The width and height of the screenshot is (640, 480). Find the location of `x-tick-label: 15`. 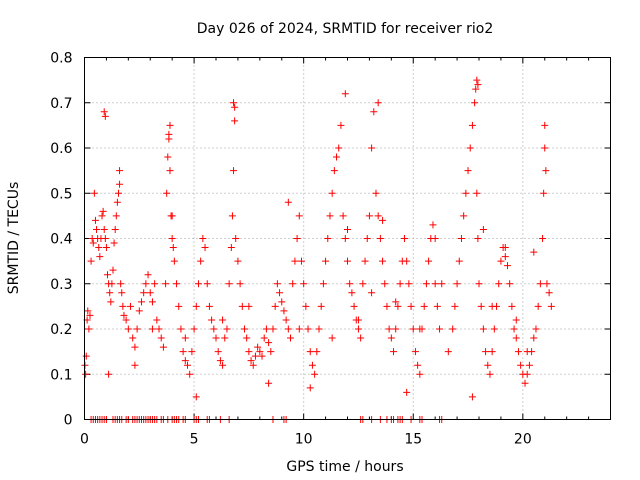

x-tick-label: 15 is located at coordinates (413, 440).